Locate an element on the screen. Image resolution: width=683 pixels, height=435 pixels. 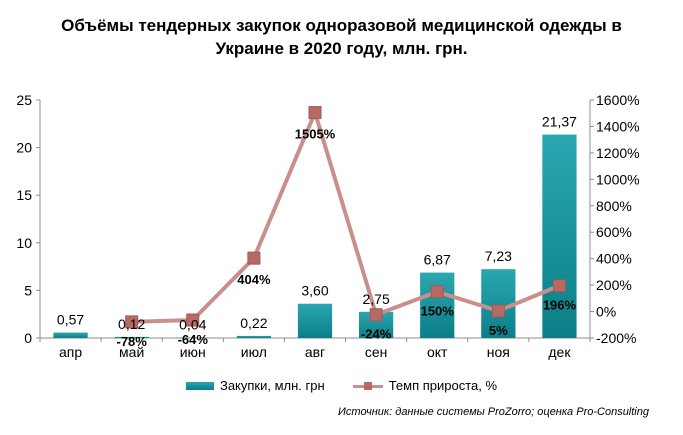
chart-title-line-2: Украине в 2020 году, млн. грн. is located at coordinates (341, 48).